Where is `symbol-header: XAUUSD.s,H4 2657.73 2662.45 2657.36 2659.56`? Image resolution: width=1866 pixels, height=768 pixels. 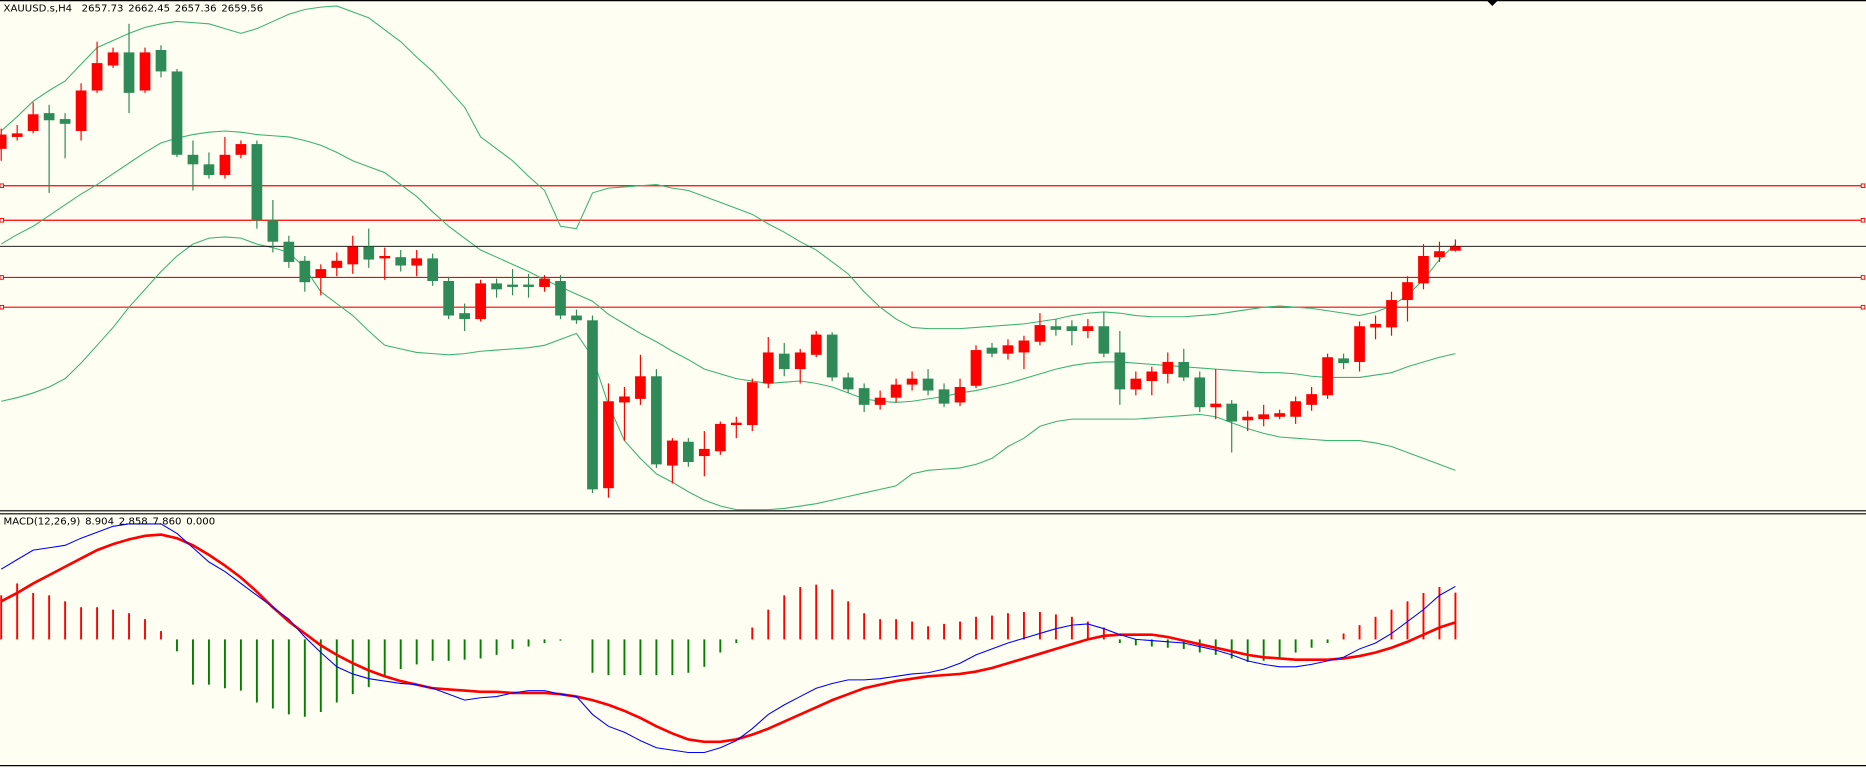 symbol-header: XAUUSD.s,H4 2657.73 2662.45 2657.36 2659.56 is located at coordinates (134, 8).